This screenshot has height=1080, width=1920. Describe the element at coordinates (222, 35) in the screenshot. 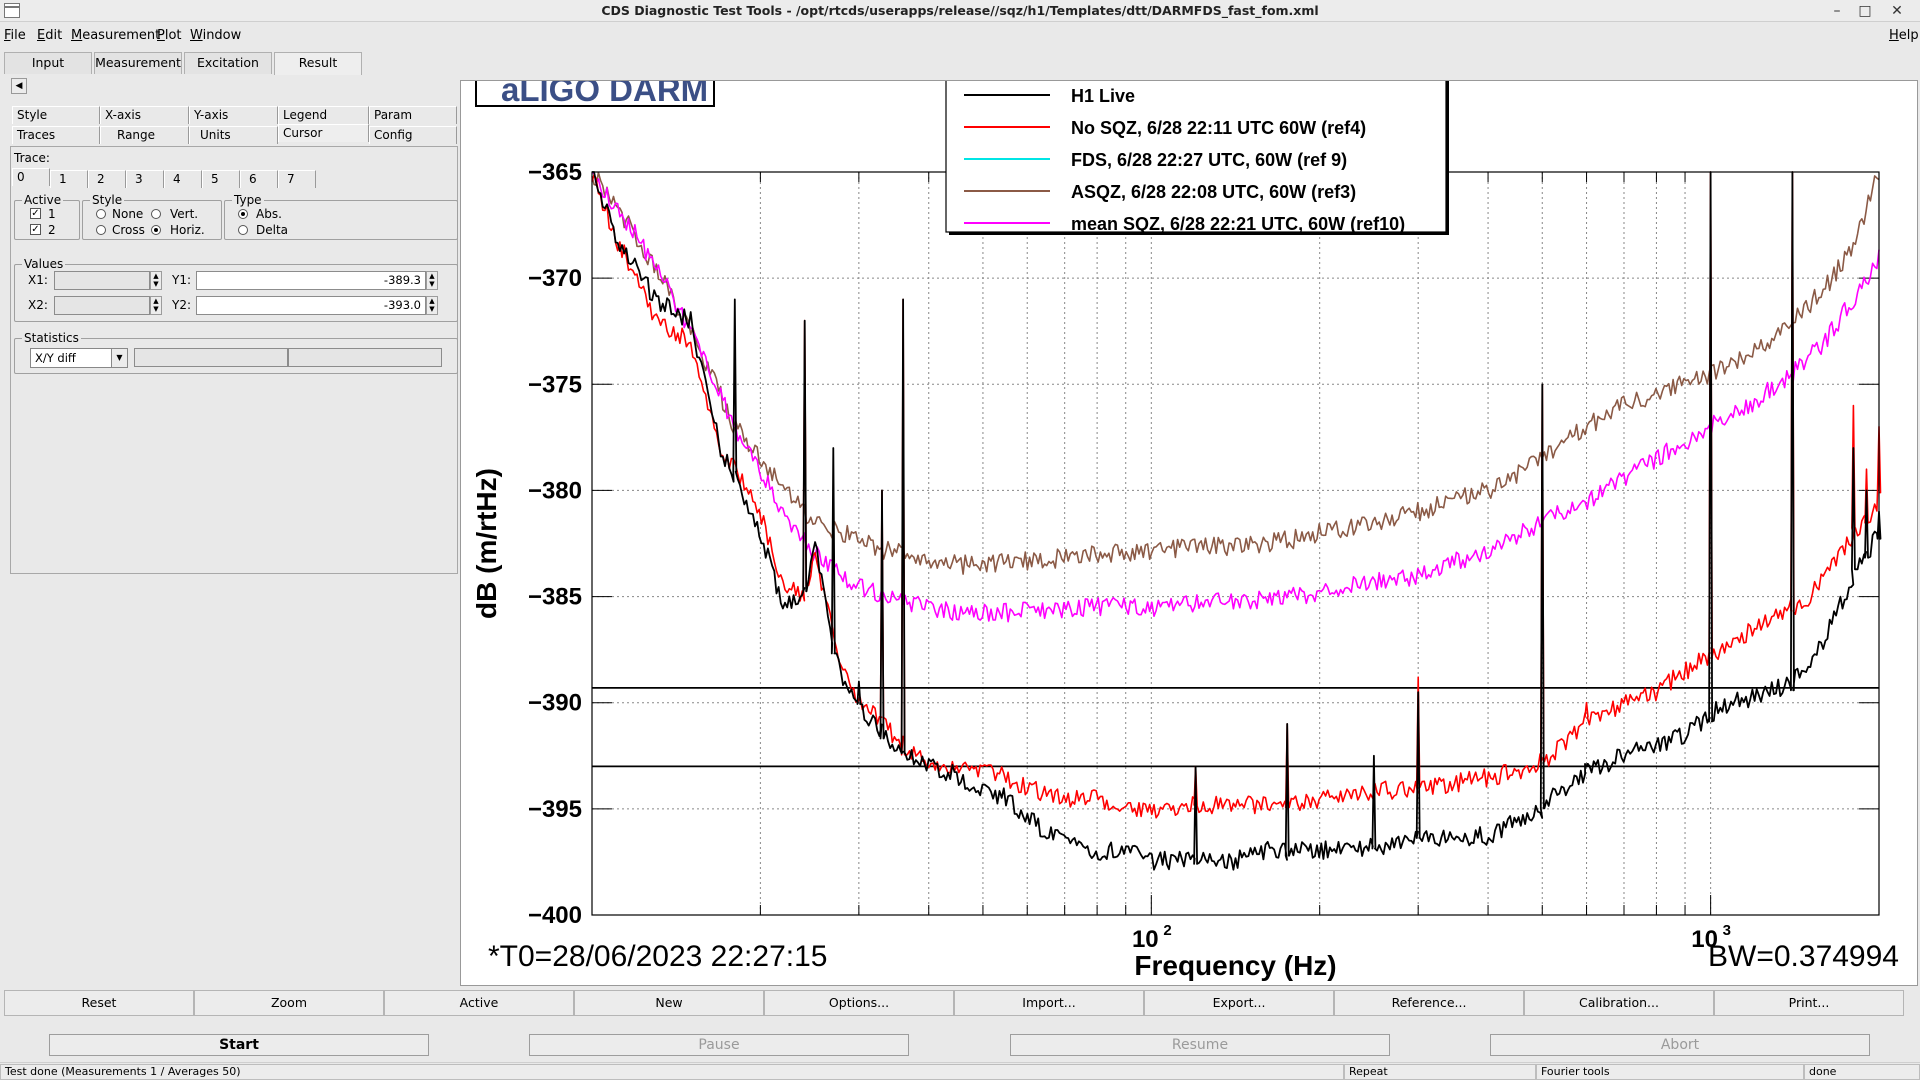

I see `menu-window-label: indow` at that location.